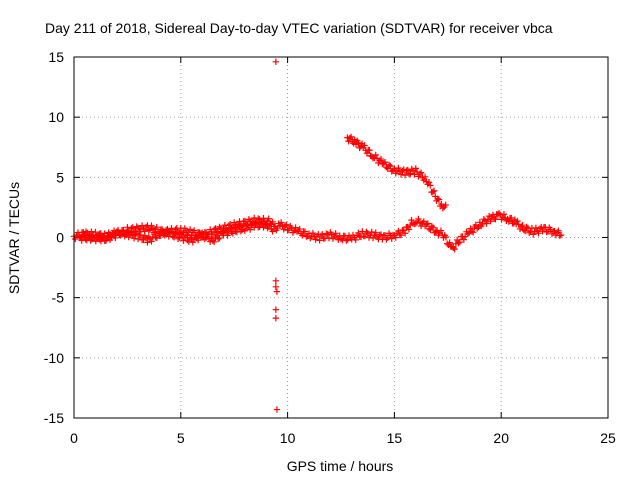 The height and width of the screenshot is (480, 640). What do you see at coordinates (58, 298) in the screenshot?
I see `y-tick-label: -5` at bounding box center [58, 298].